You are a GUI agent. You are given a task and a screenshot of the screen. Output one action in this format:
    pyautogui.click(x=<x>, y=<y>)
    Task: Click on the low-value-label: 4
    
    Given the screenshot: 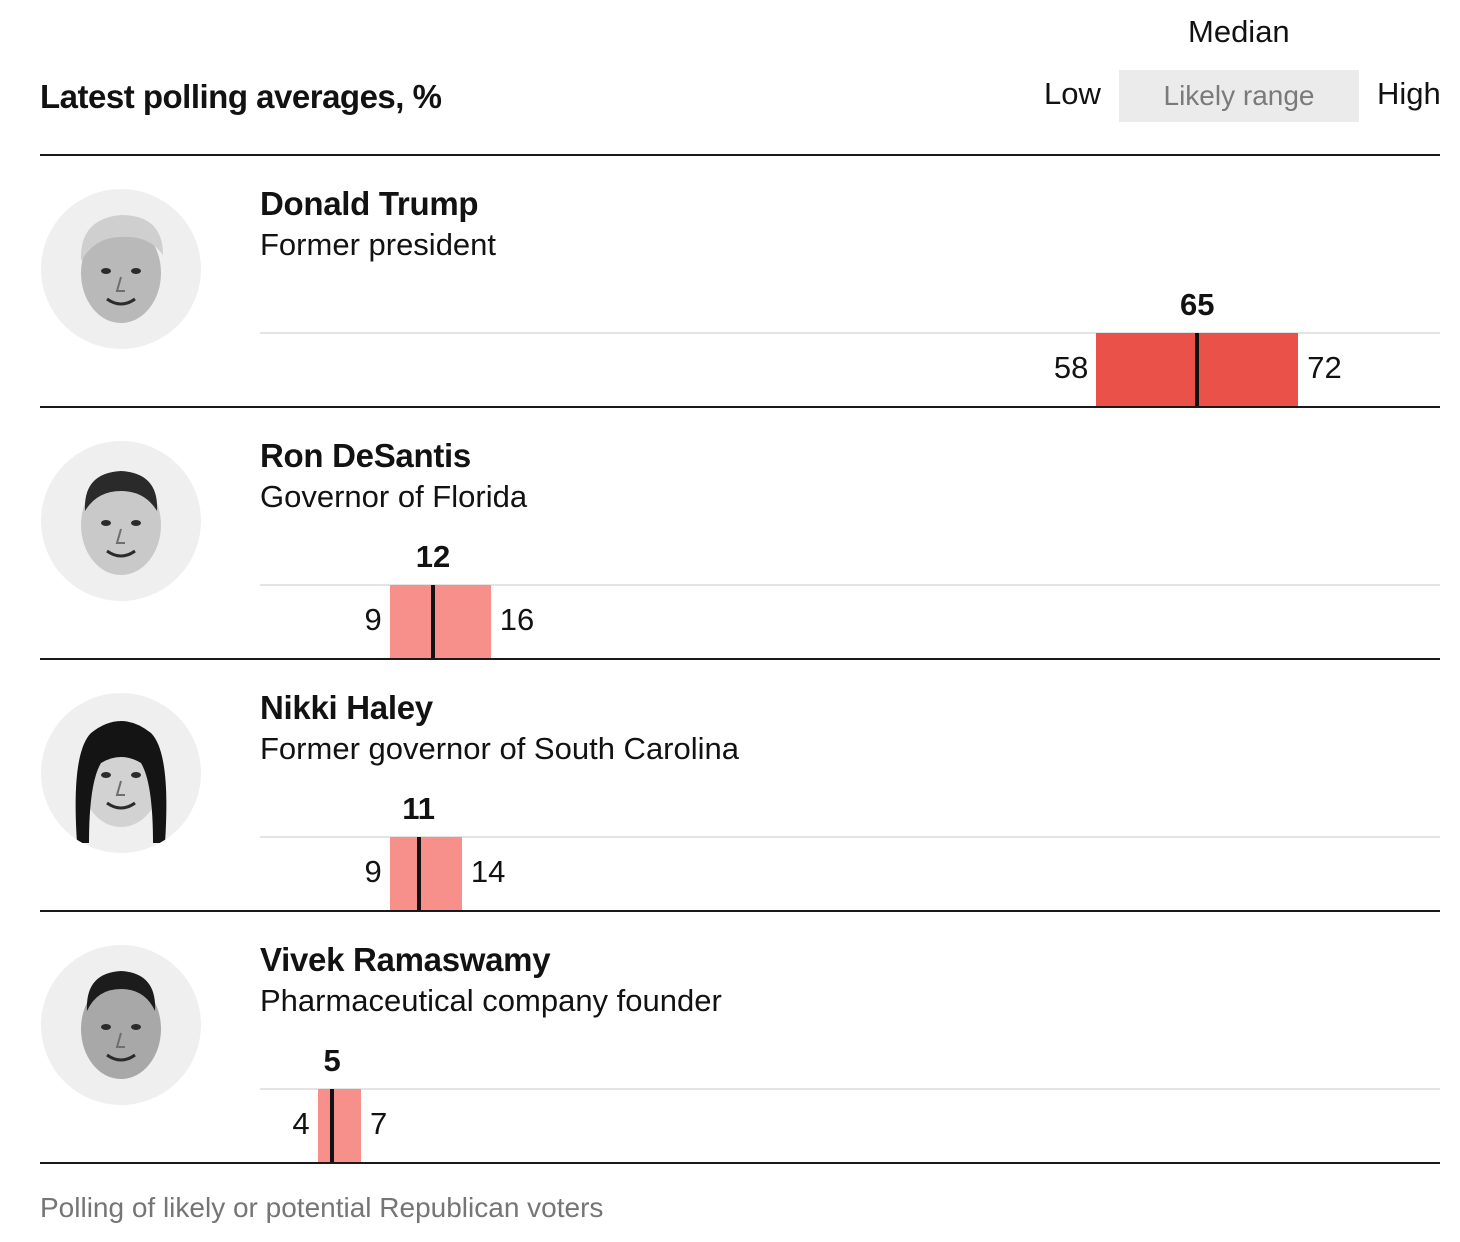 What is the action you would take?
    pyautogui.click(x=301, y=1123)
    